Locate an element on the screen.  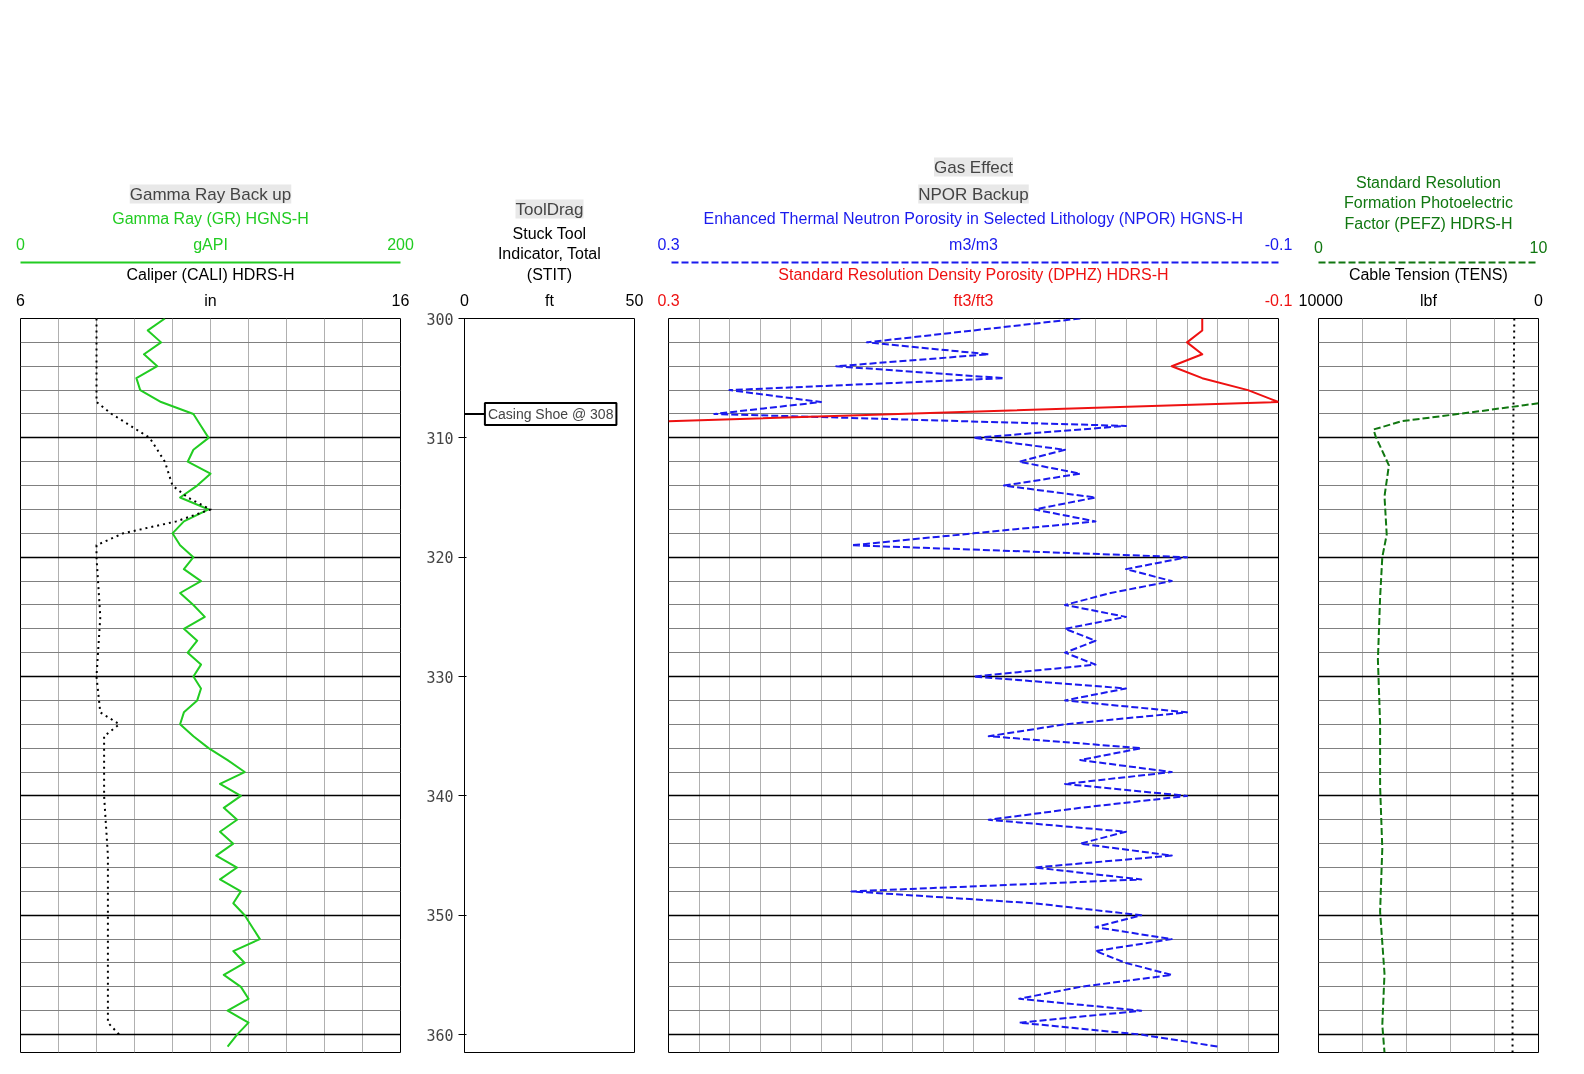
x2-tick-label: 16 is located at coordinates (400, 300).